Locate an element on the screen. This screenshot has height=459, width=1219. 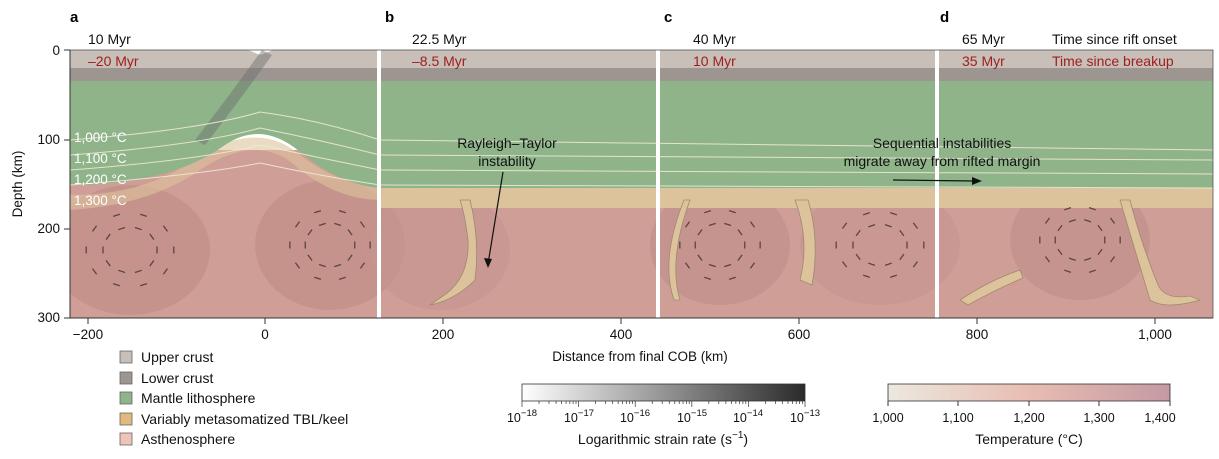
legend-label: Asthenosphere is located at coordinates (188, 439).